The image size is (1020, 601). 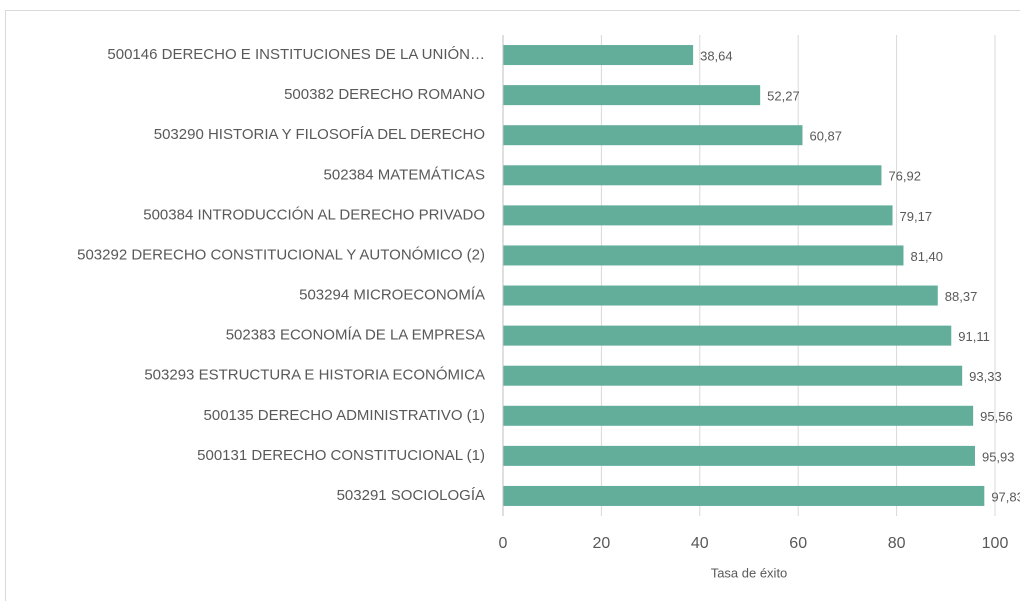 What do you see at coordinates (503, 543) in the screenshot?
I see `x-tick-label: 0` at bounding box center [503, 543].